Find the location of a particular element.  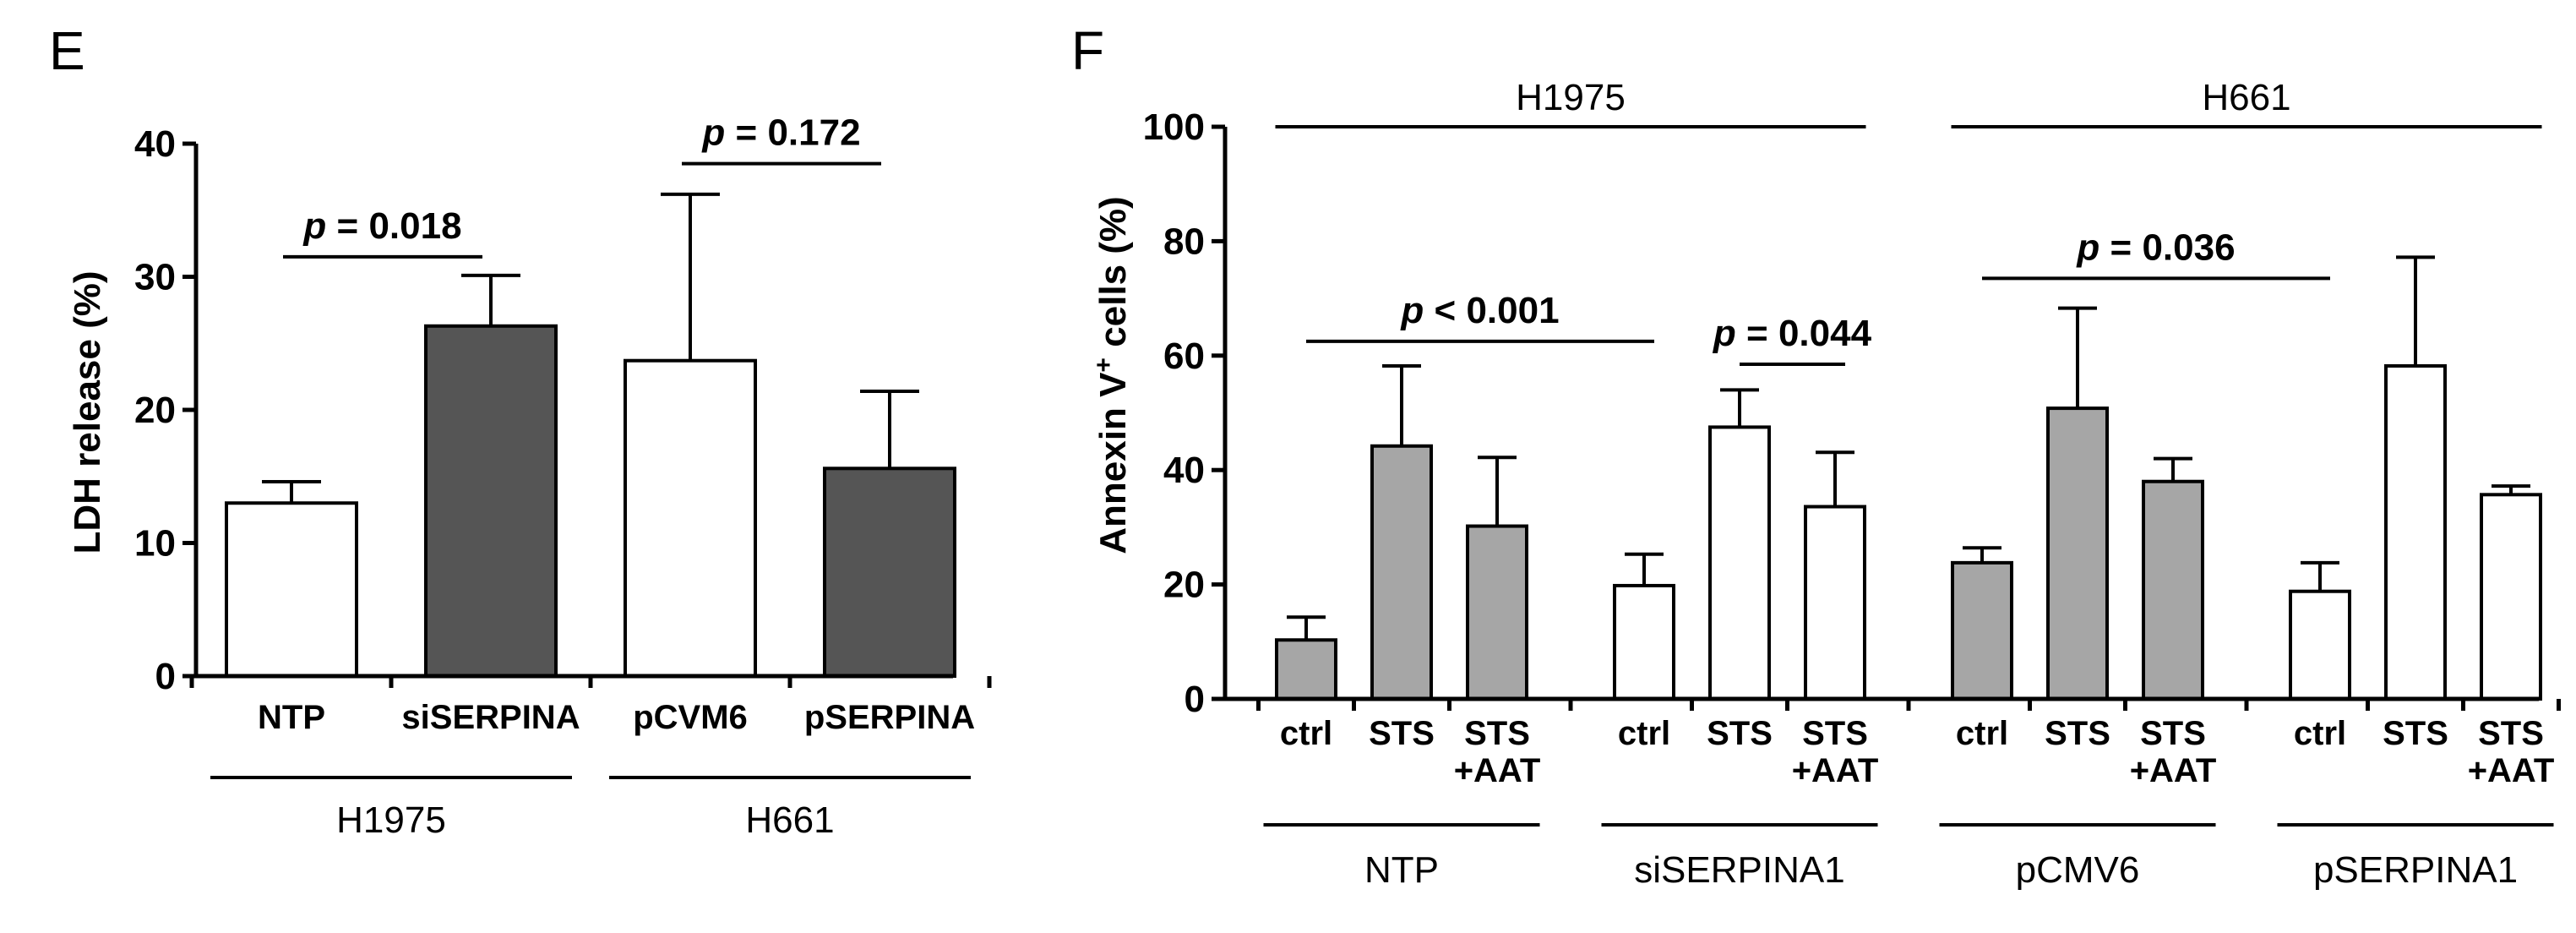

panel-e-category-label-line: pSERPINA is located at coordinates (889, 717).